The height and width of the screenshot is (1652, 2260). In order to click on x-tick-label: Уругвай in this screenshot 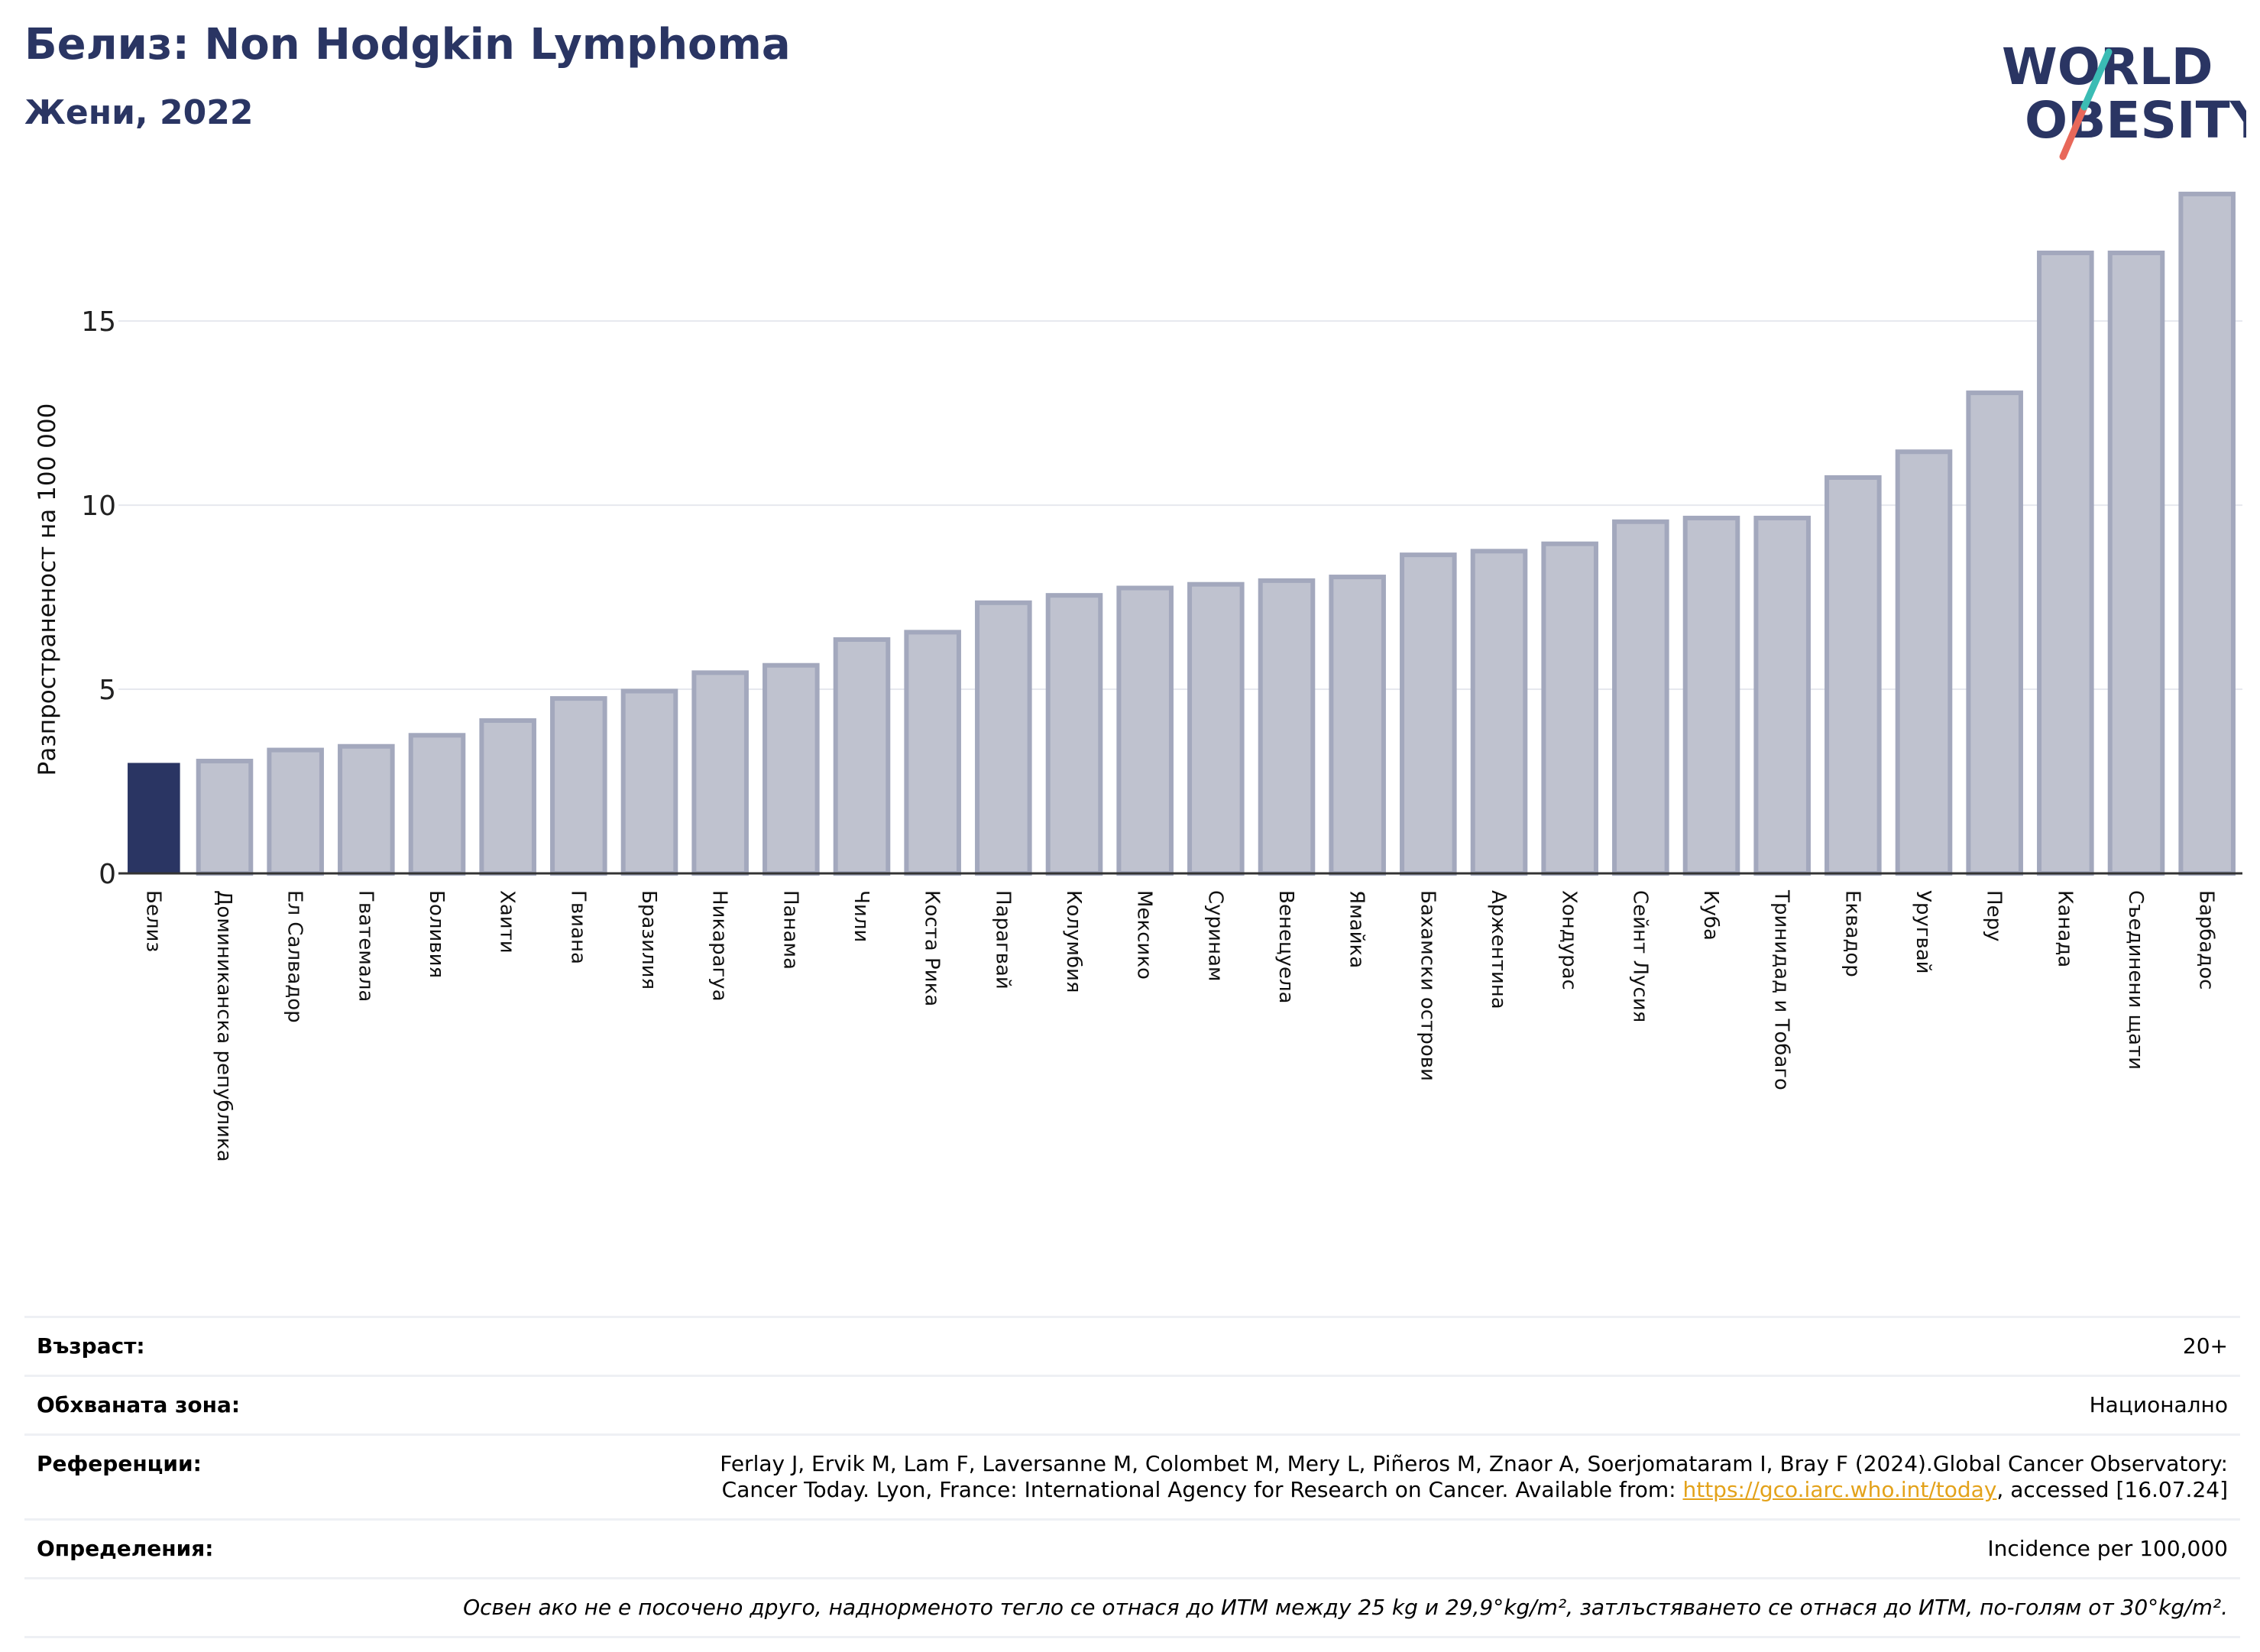, I will do `click(1923, 932)`.